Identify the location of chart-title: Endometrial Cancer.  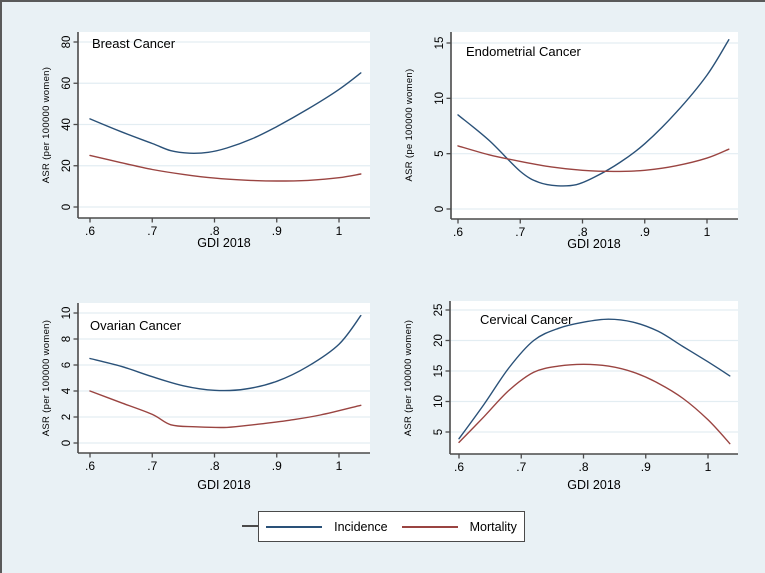
(523, 51).